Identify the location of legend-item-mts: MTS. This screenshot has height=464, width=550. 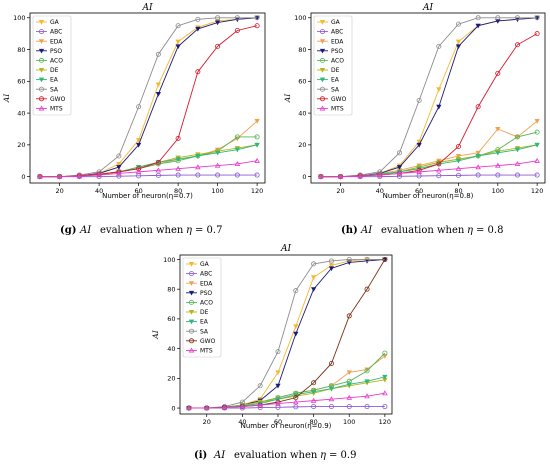
(49, 109).